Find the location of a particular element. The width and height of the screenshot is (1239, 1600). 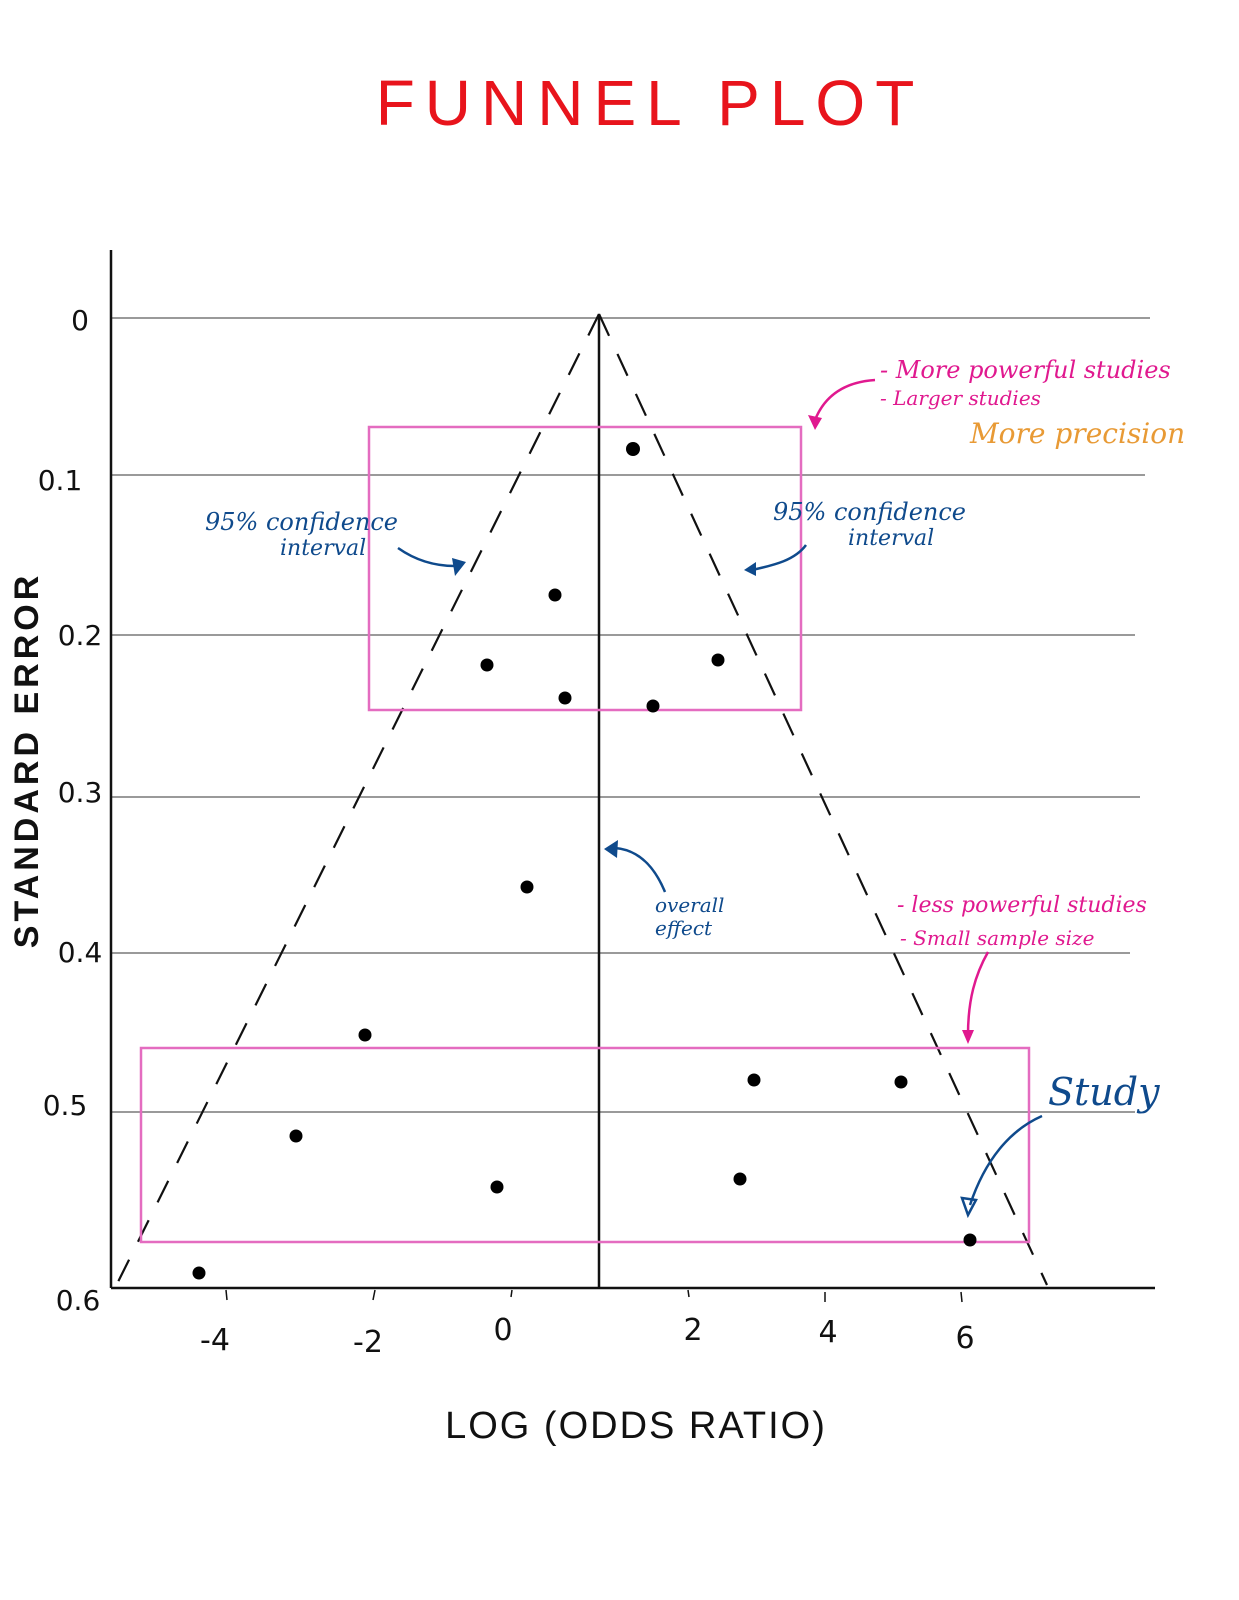

x-tick-labels: -4 -2 0 2 4 6 is located at coordinates (587, 1336).